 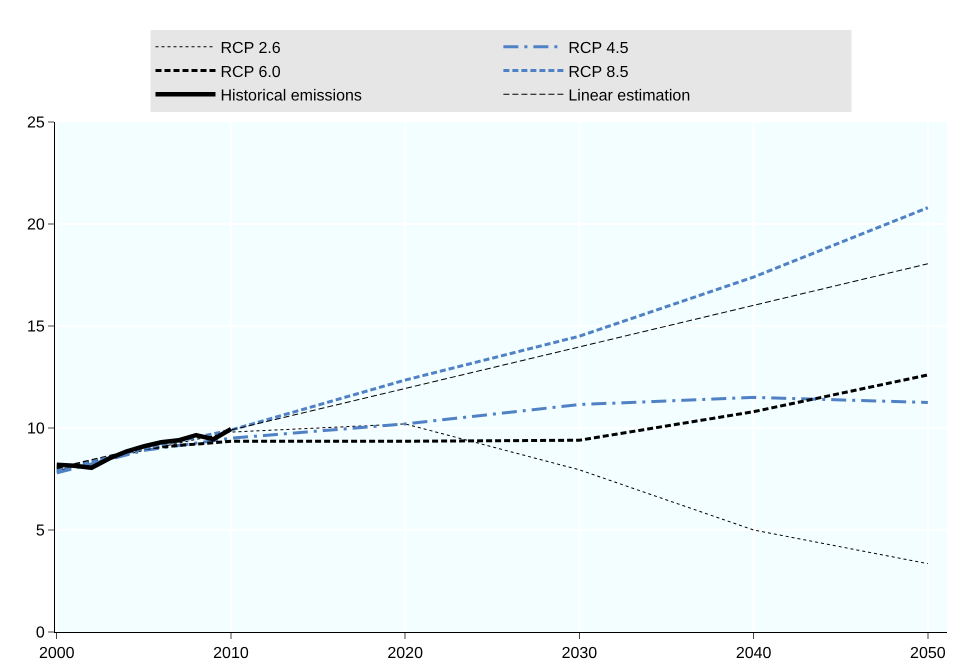 What do you see at coordinates (598, 72) in the screenshot?
I see `legend-label: RCP 8.5` at bounding box center [598, 72].